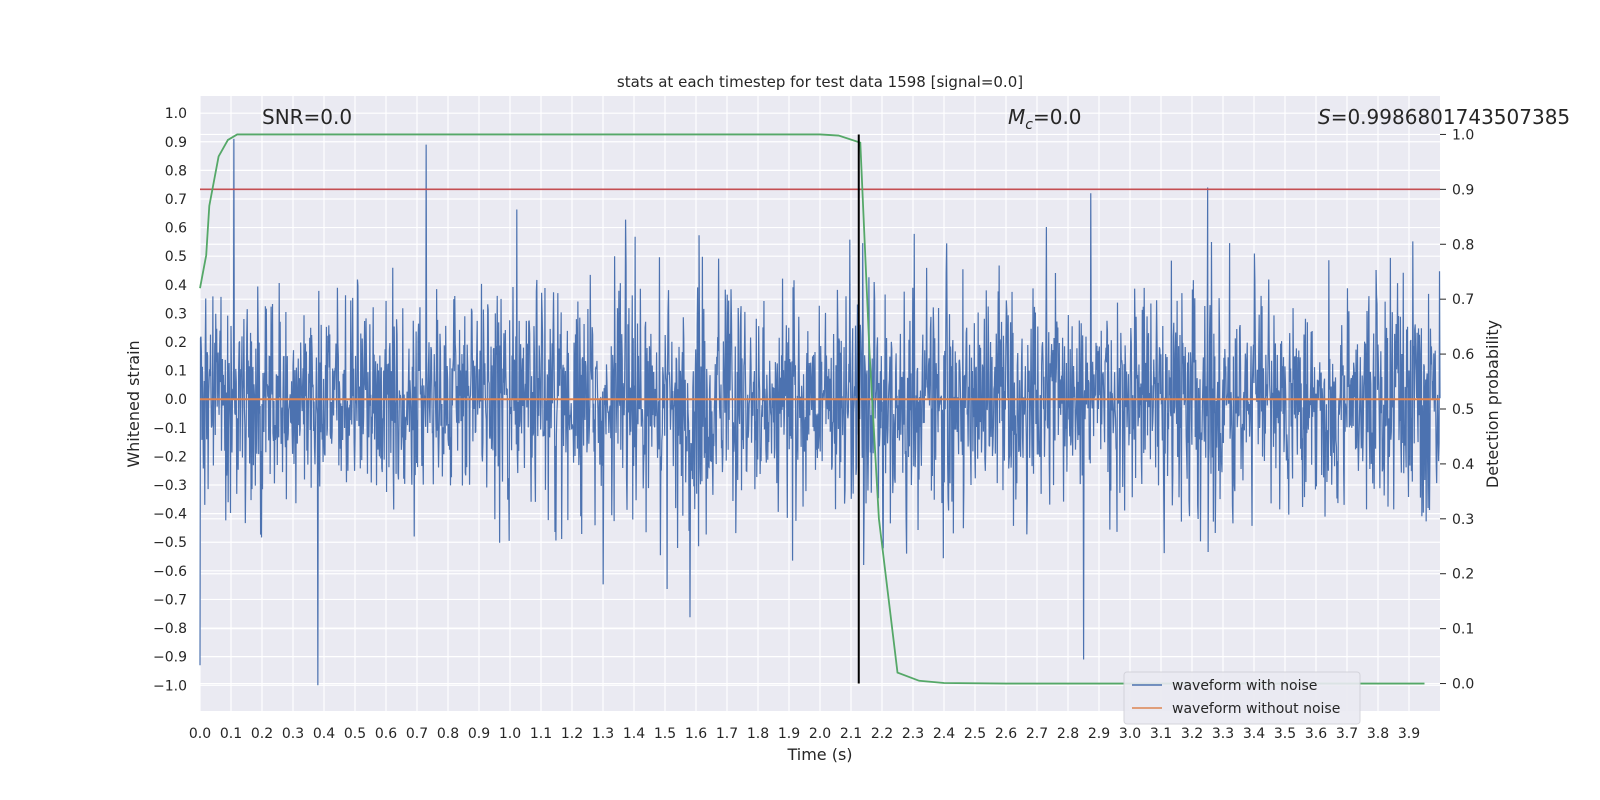 The width and height of the screenshot is (1600, 800). I want to click on y-tick-label-right: 1.0, so click(1463, 135).